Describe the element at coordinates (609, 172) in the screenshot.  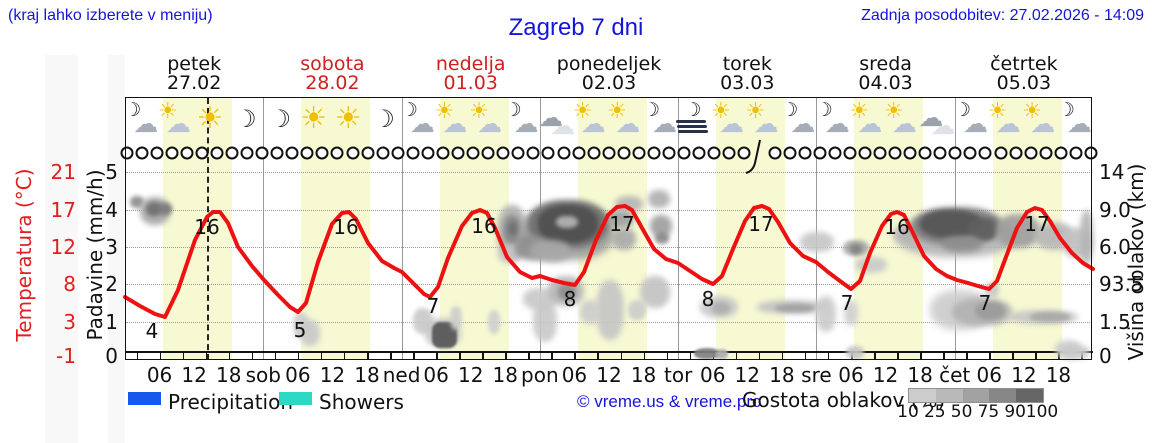
I see `horizontal-gridline` at that location.